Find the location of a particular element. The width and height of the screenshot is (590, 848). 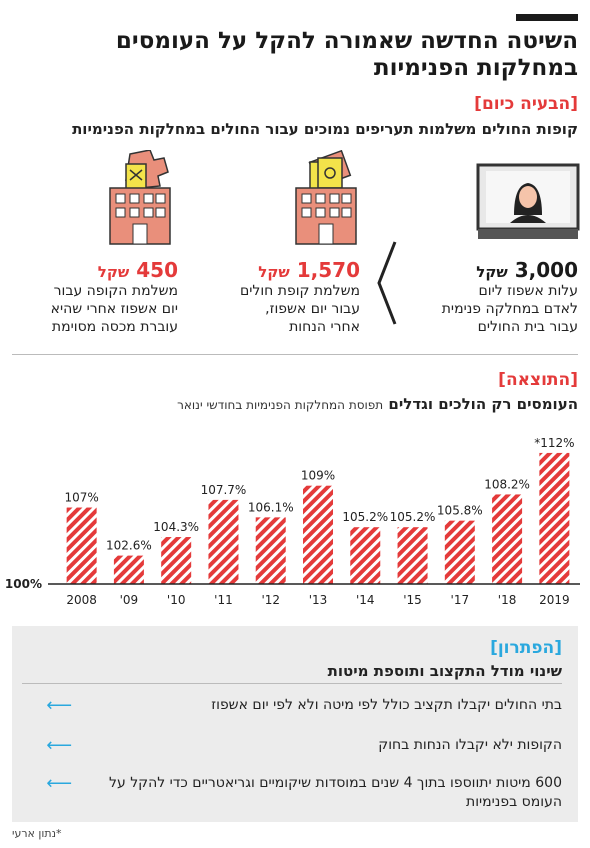

bar-value-label-1: 102.6% is located at coordinates (129, 546).